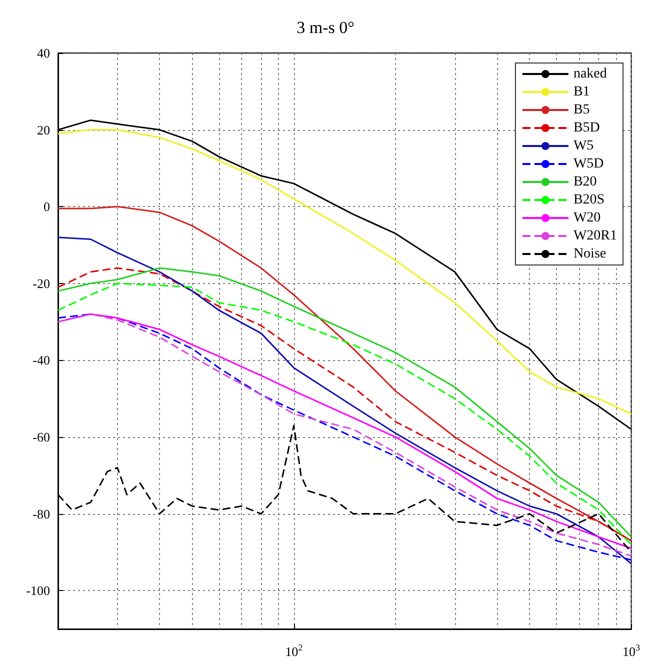  Describe the element at coordinates (589, 254) in the screenshot. I see `legend-label: Noise` at that location.